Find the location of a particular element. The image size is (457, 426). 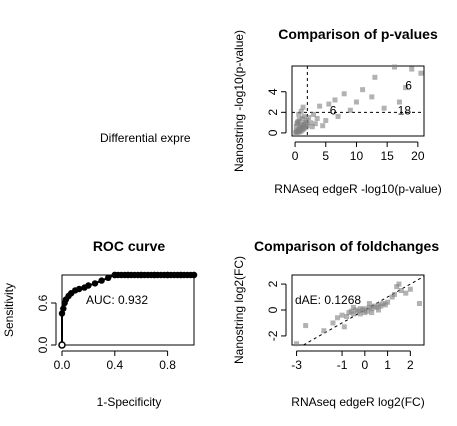

foldchanges-x-axis: -3 -1 0 1 2 is located at coordinates (352, 361).